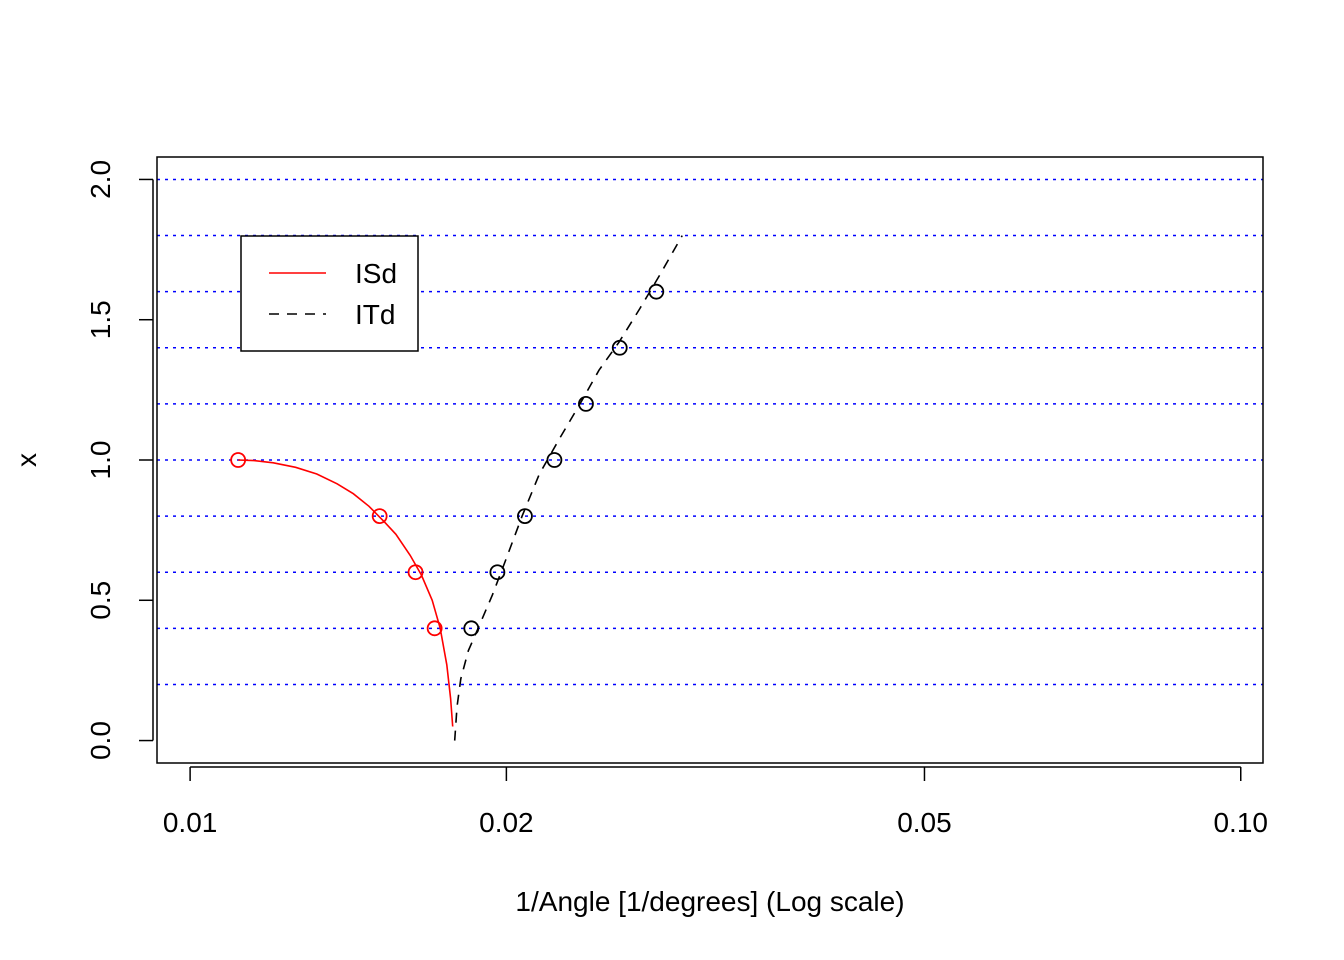 The height and width of the screenshot is (960, 1344). I want to click on x-tick-label-0.10: 0.10, so click(1240, 822).